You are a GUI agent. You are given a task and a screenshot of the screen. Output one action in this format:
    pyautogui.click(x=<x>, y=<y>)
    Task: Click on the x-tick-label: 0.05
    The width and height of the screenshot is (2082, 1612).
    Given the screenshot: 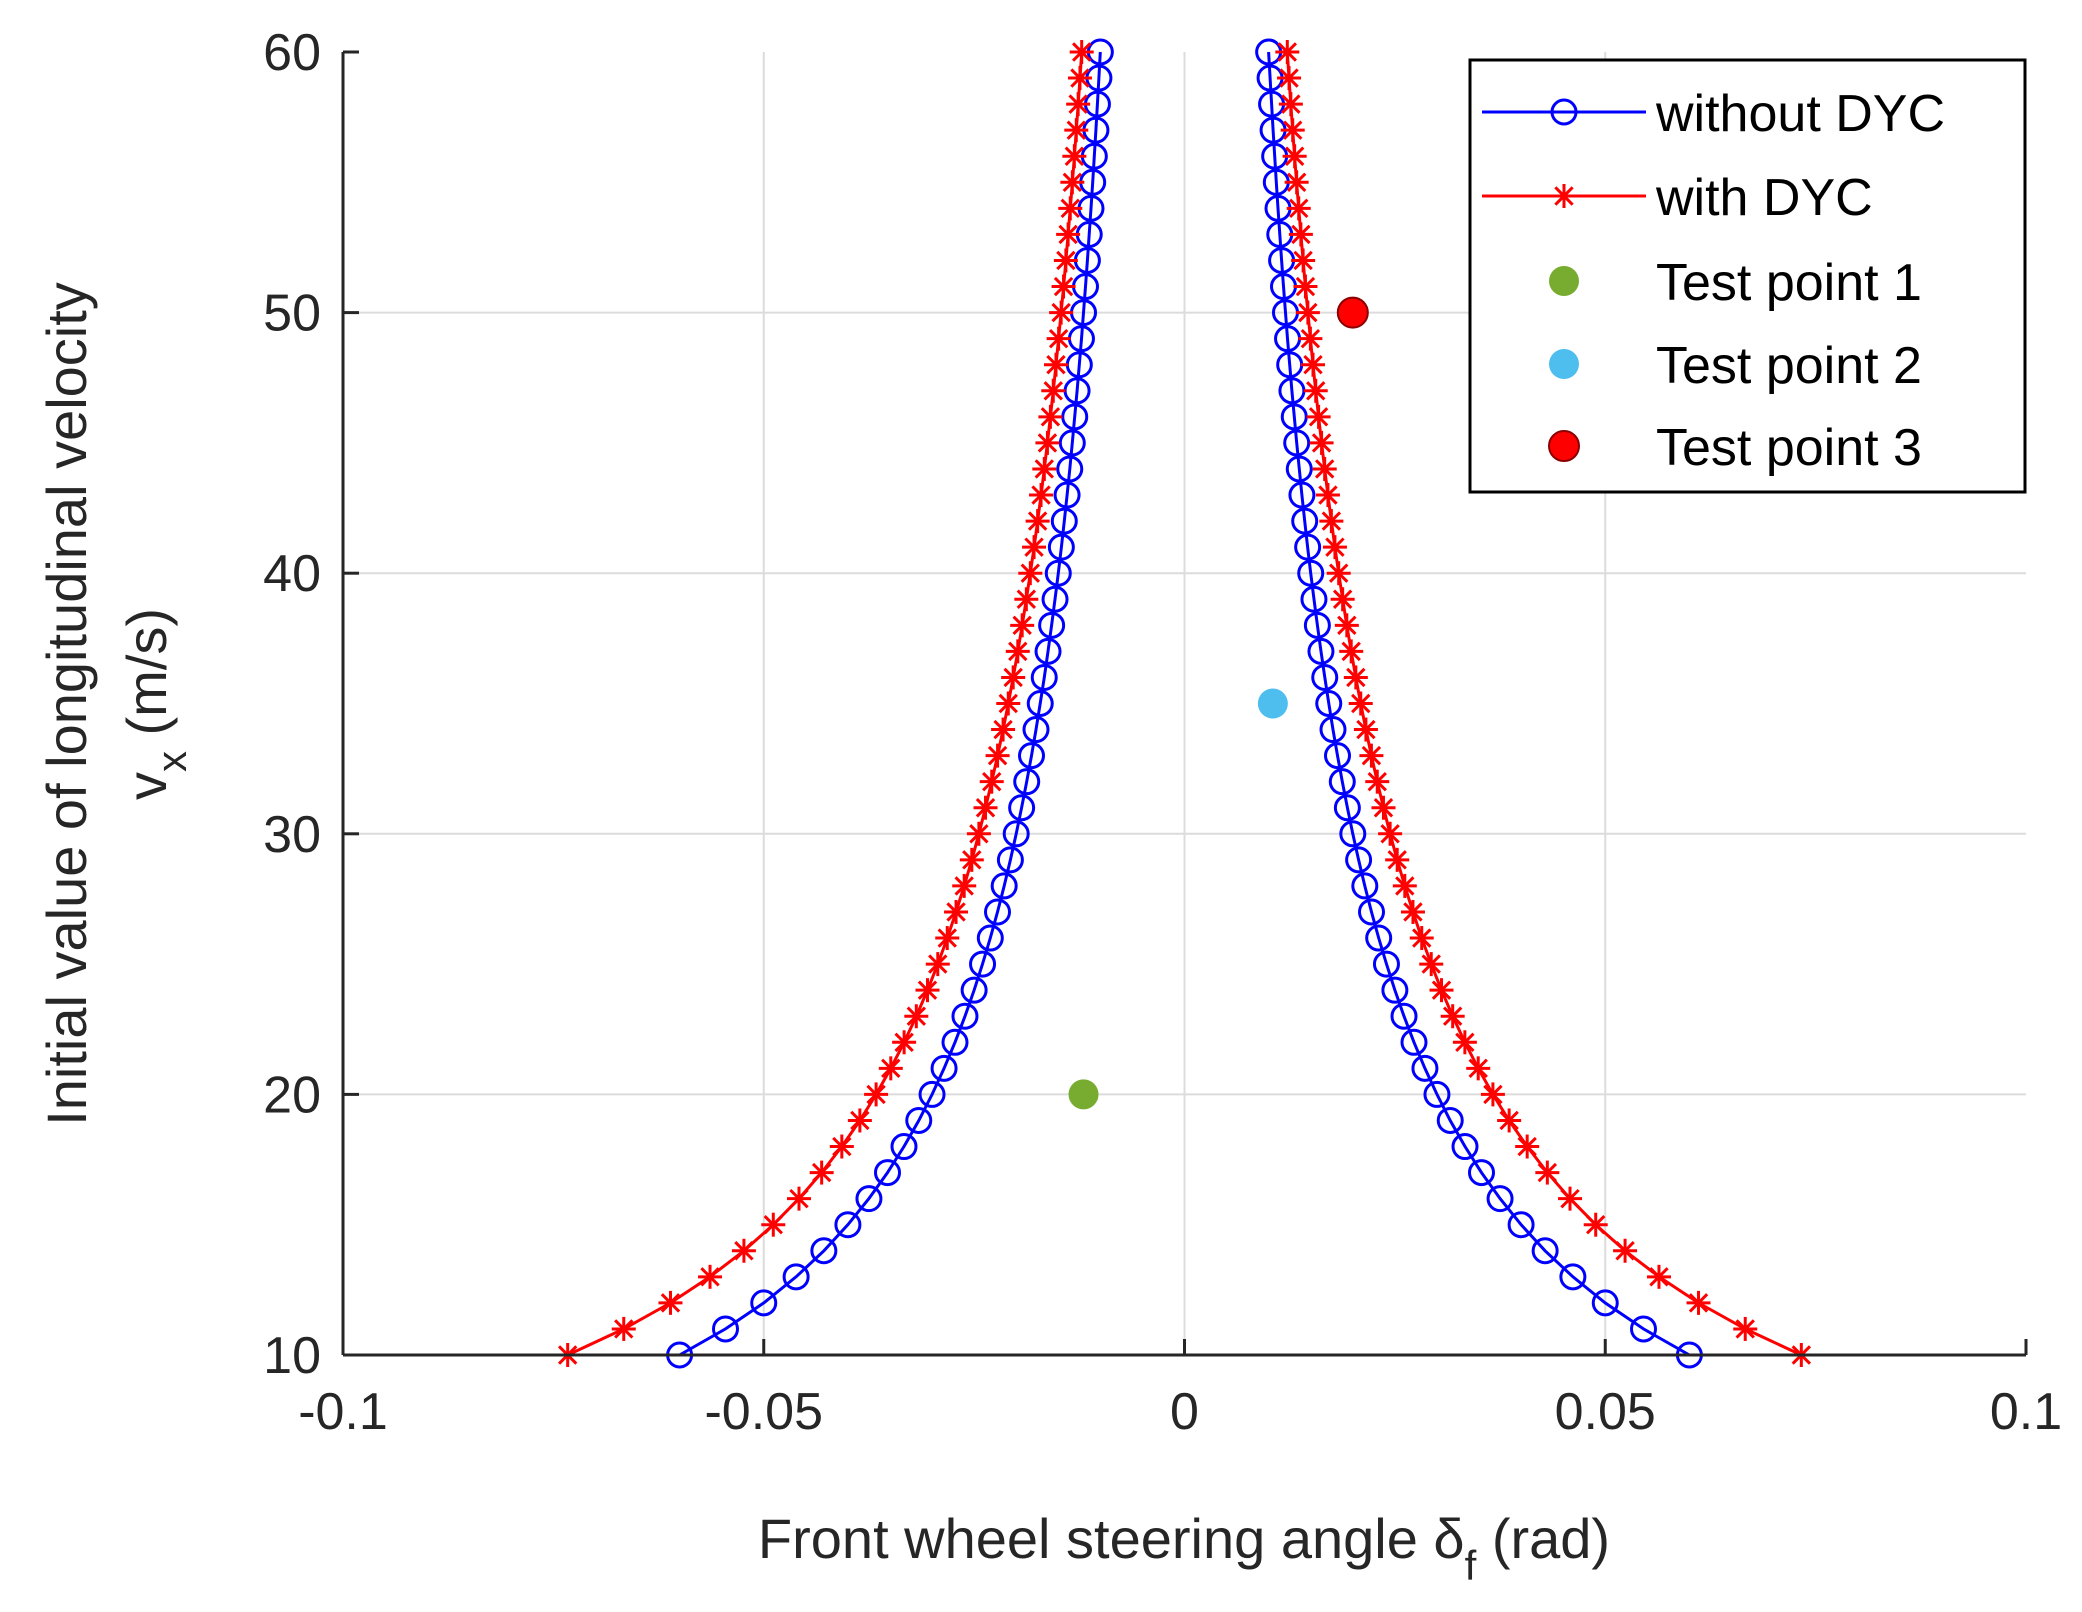 What is the action you would take?
    pyautogui.click(x=1605, y=1412)
    